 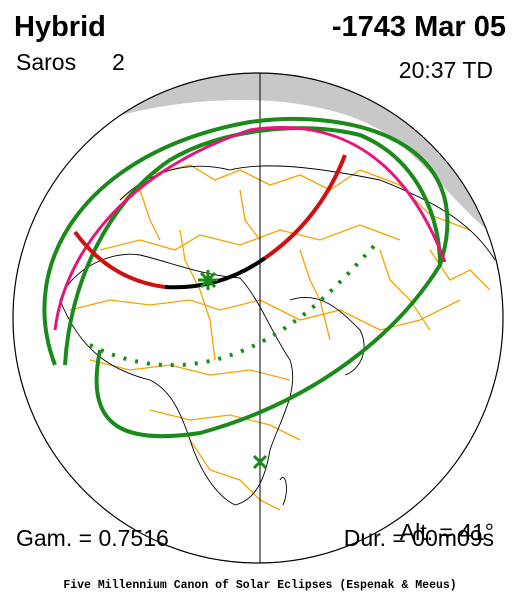 I want to click on gamma: Gam. = 0.7516, so click(x=92, y=538).